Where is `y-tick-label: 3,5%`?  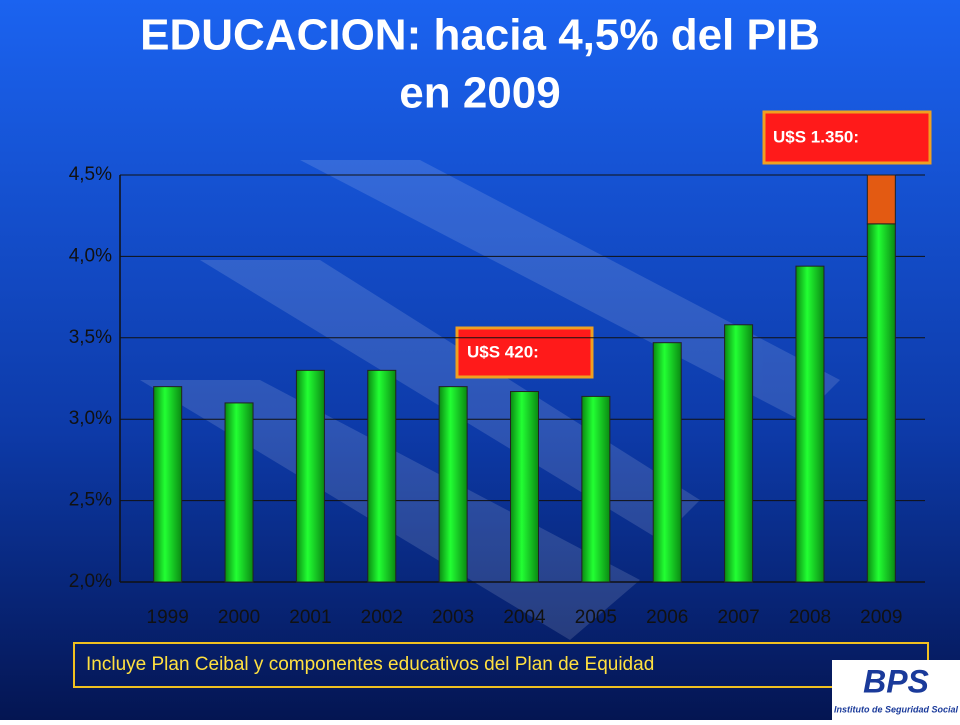 y-tick-label: 3,5% is located at coordinates (90, 337).